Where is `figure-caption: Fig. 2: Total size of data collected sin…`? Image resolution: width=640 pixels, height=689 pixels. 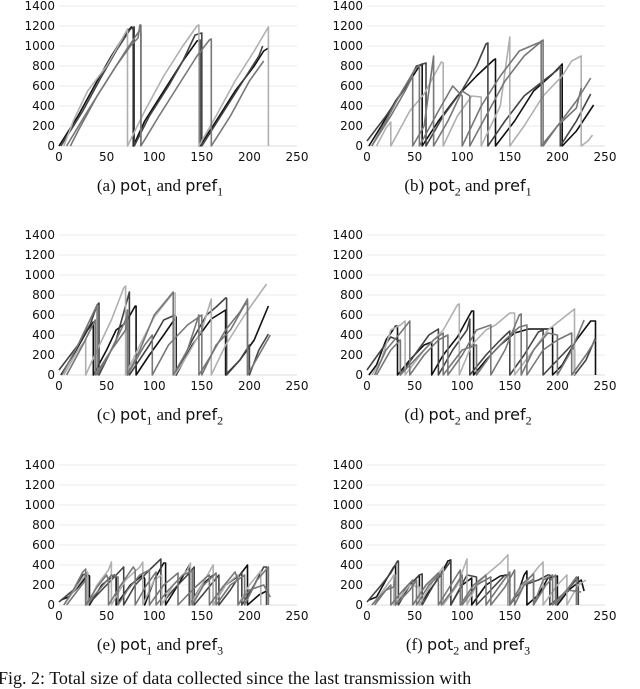
figure-caption: Fig. 2: Total size of data collected sin… is located at coordinates (236, 678).